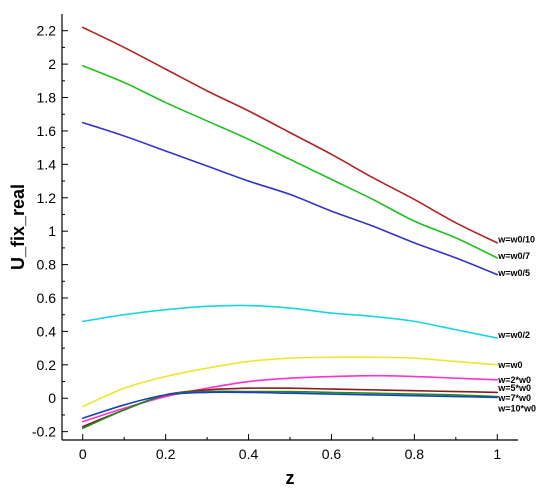  Describe the element at coordinates (415, 454) in the screenshot. I see `x-tick-label: 0.8` at that location.